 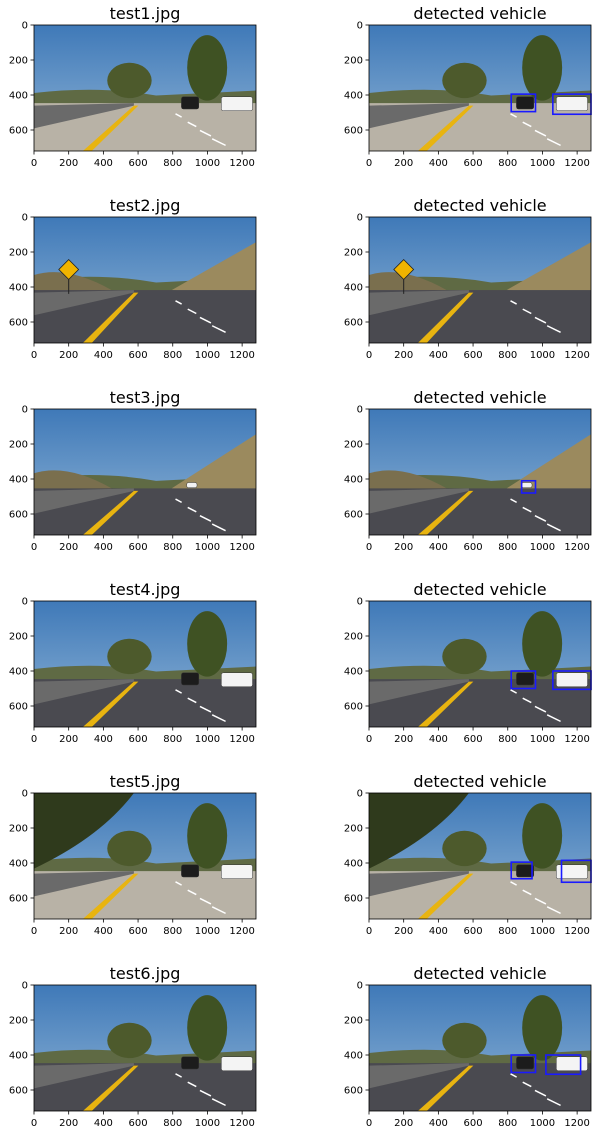 What do you see at coordinates (133, 278) in the screenshot?
I see `subplot-3: test2.jpg 0 200 400 600 800 1000 1200 0 200 400 600` at bounding box center [133, 278].